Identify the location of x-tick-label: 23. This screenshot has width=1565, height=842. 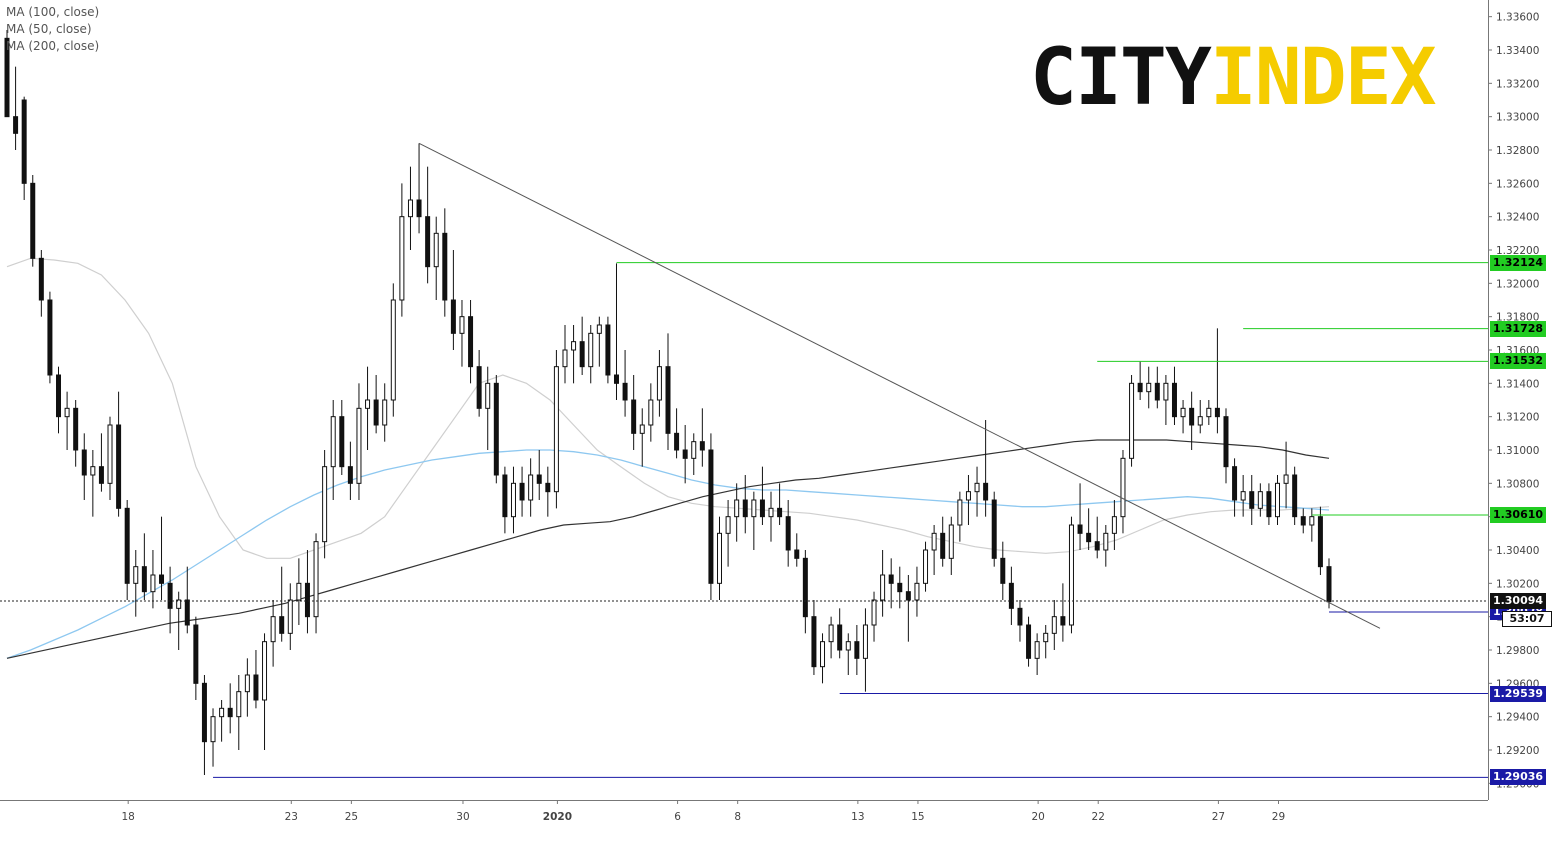
(291, 817).